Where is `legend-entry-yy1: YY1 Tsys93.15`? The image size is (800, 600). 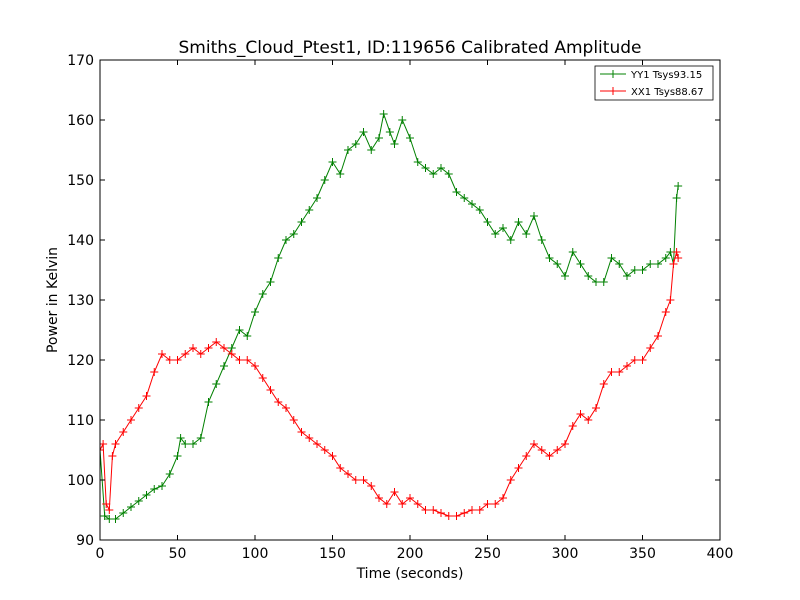 legend-entry-yy1: YY1 Tsys93.15 is located at coordinates (651, 75).